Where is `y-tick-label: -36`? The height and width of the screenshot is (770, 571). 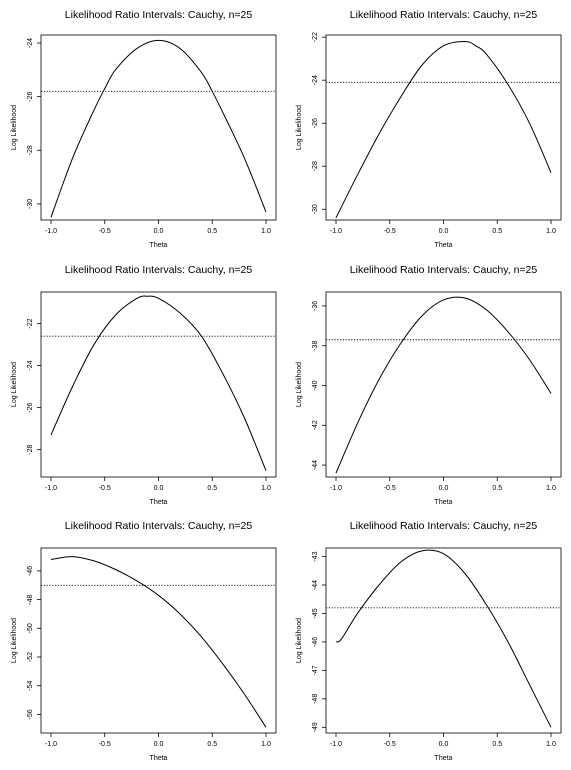 y-tick-label: -36 is located at coordinates (315, 306).